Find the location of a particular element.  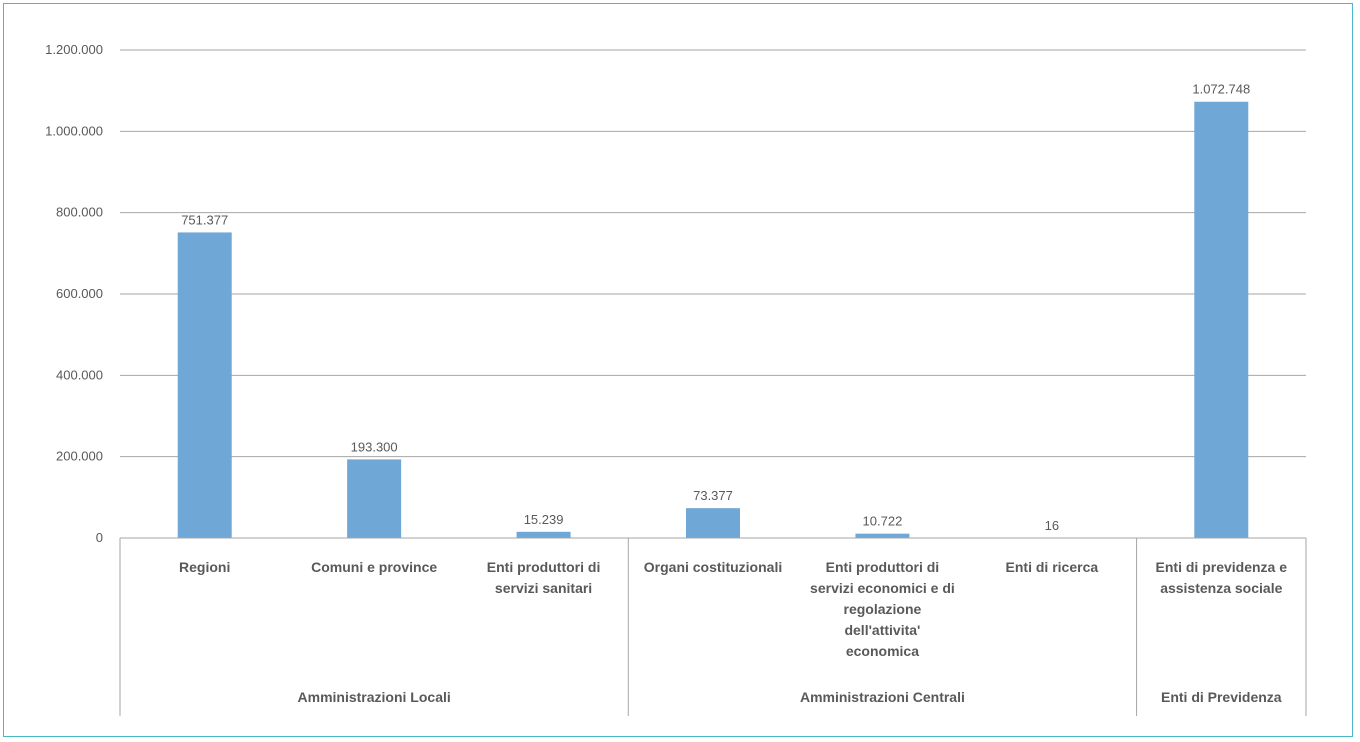

data-label: 16 is located at coordinates (1052, 525).